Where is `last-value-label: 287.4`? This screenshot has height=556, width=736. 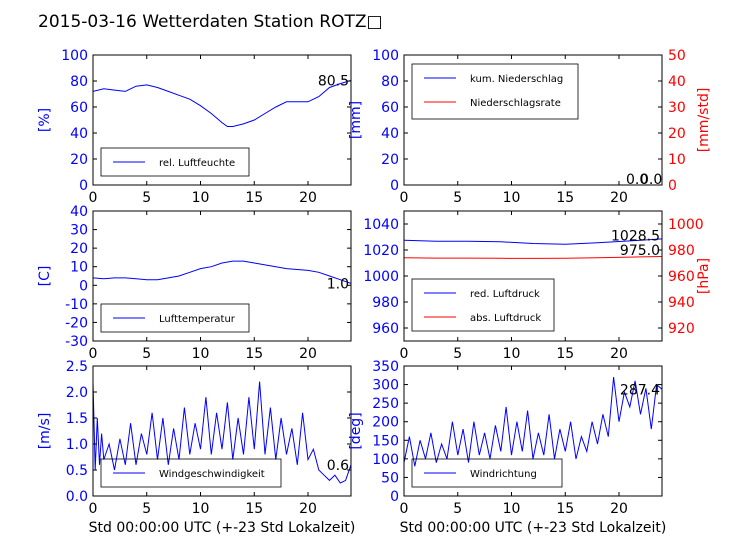
last-value-label: 287.4 is located at coordinates (640, 390).